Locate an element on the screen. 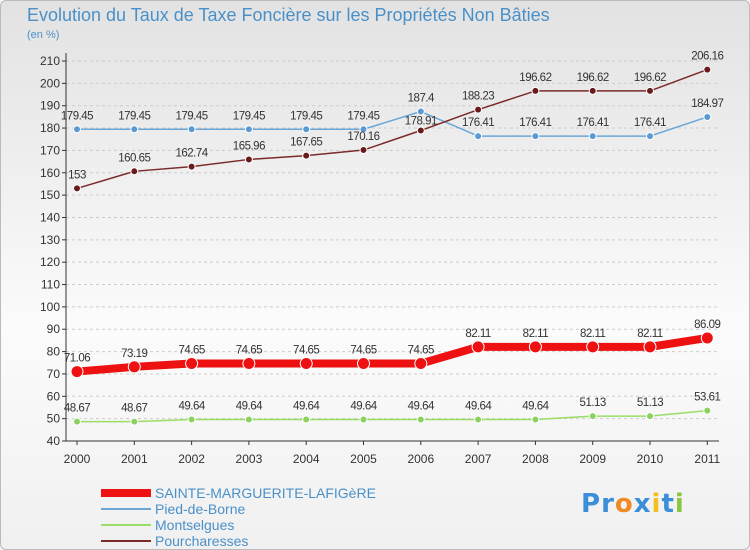  y-tick-label: 140 is located at coordinates (50, 217).